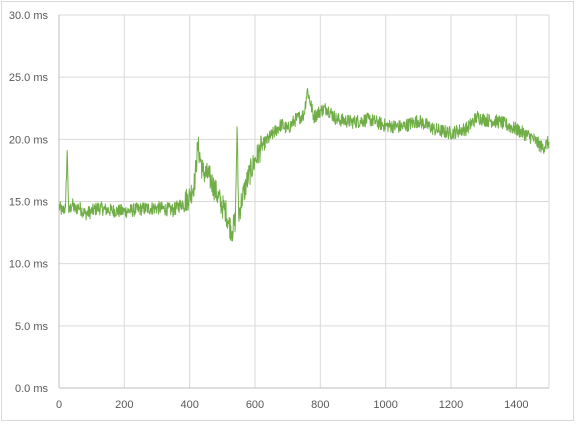  What do you see at coordinates (32, 389) in the screenshot?
I see `y-tick-label: 0.0 ms` at bounding box center [32, 389].